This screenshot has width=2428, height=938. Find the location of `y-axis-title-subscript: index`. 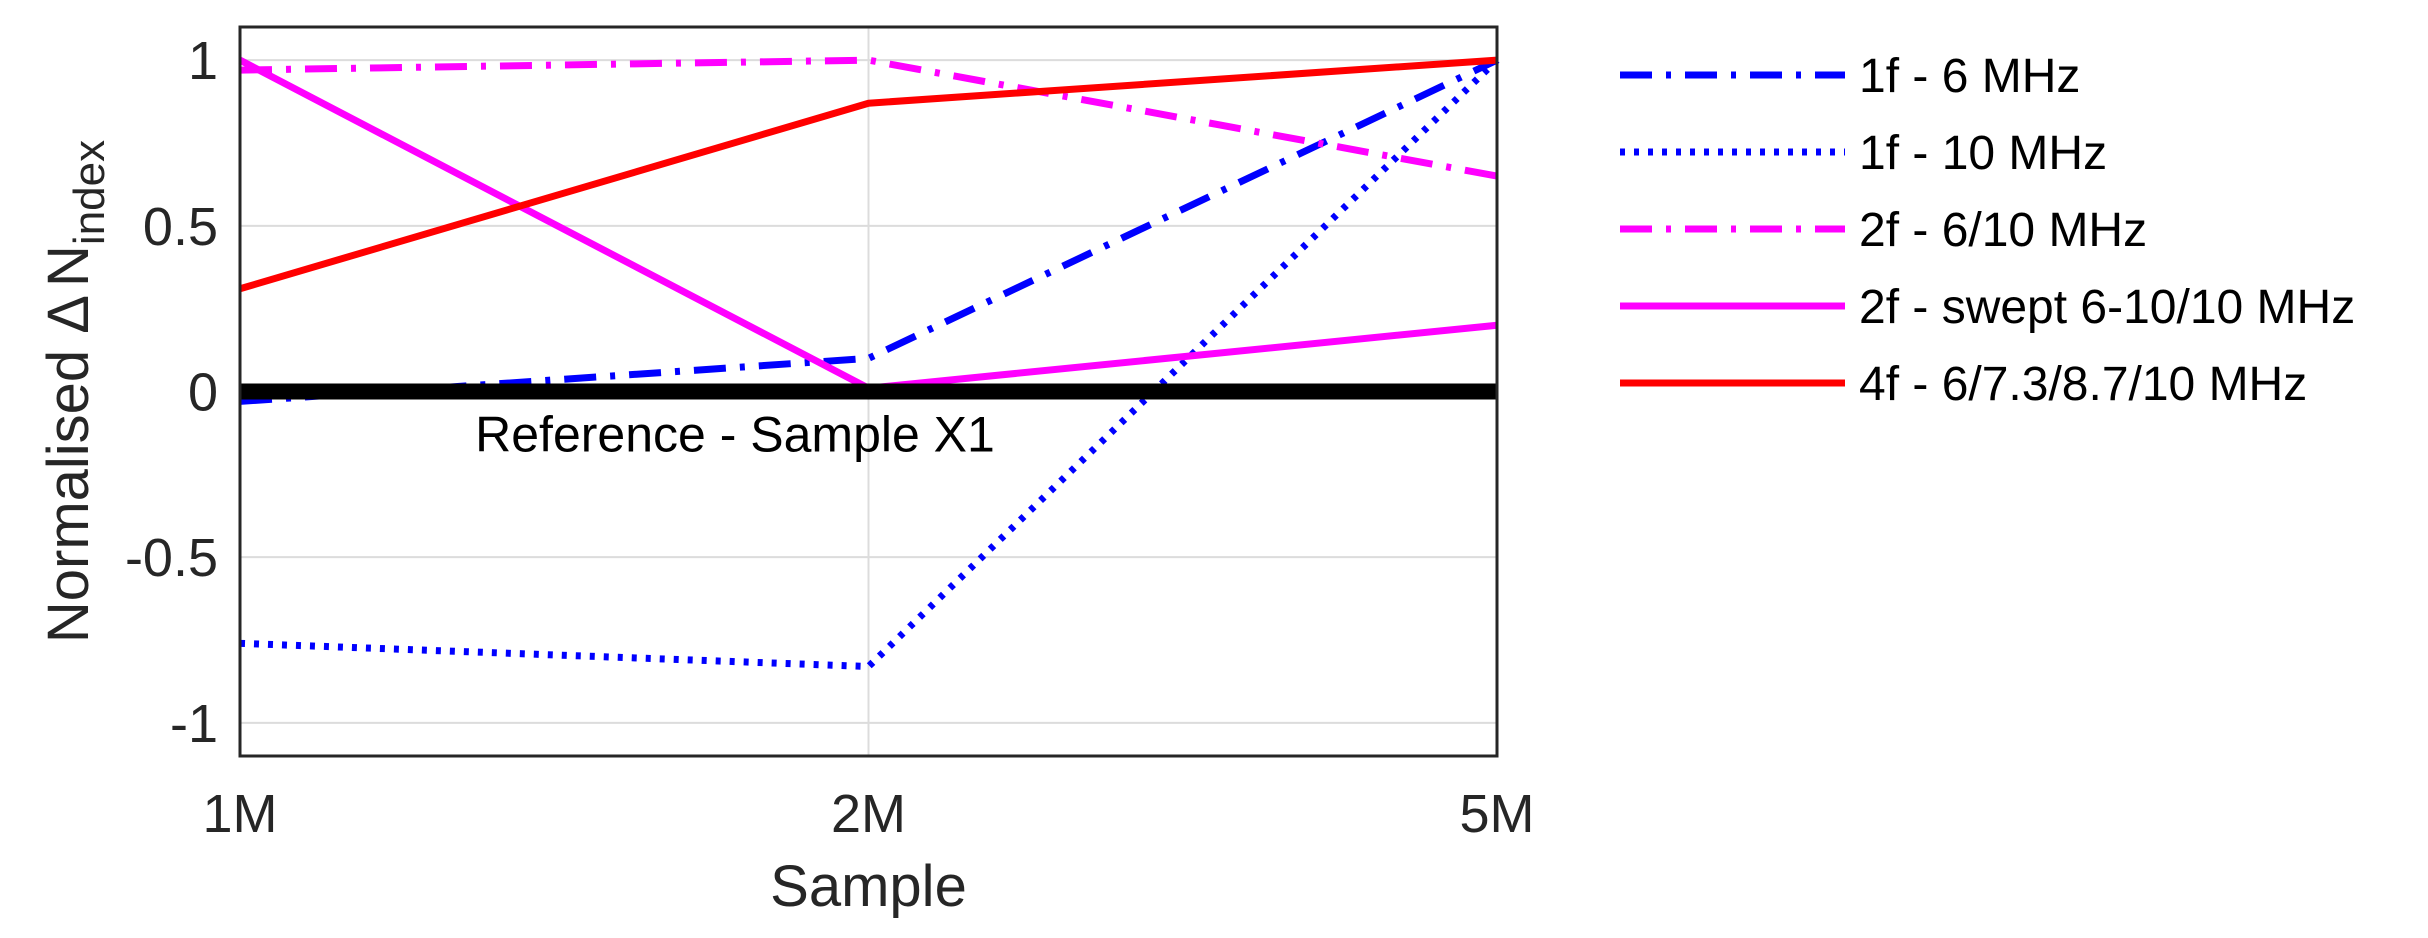

y-axis-title-subscript: index is located at coordinates (89, 192).